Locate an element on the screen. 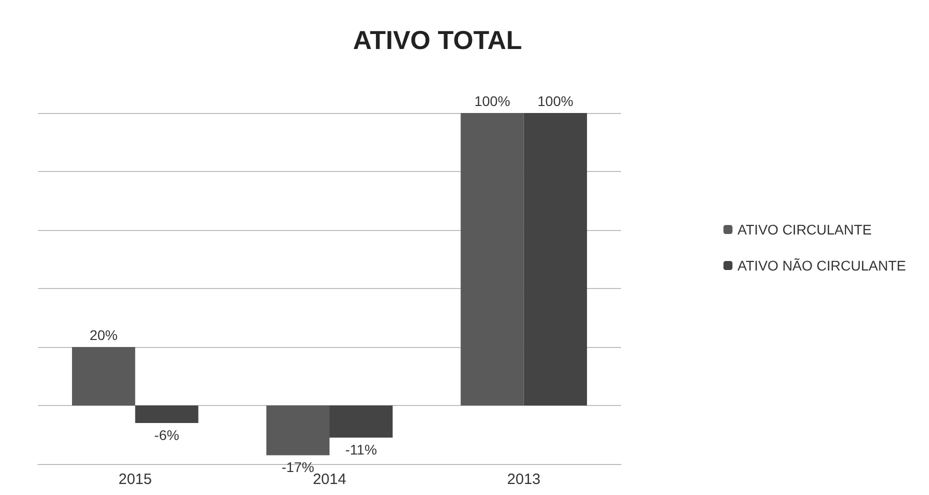 This screenshot has width=929, height=495. x-tick-label: 2015 is located at coordinates (135, 479).